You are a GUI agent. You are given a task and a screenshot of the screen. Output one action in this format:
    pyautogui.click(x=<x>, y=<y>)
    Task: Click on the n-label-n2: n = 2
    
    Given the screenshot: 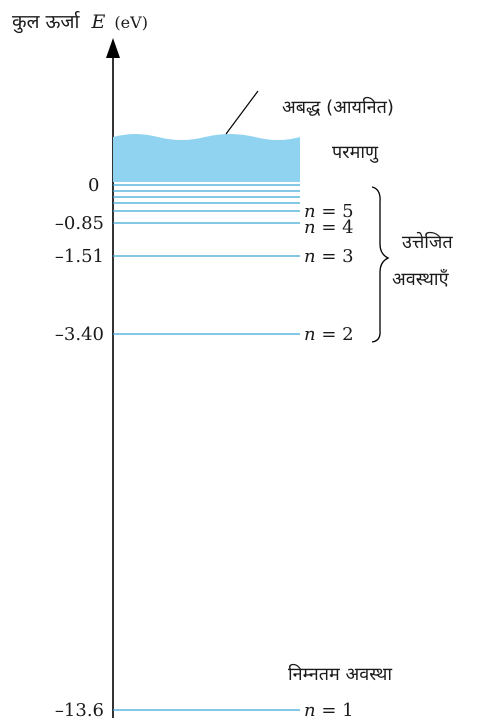 What is the action you would take?
    pyautogui.click(x=329, y=334)
    